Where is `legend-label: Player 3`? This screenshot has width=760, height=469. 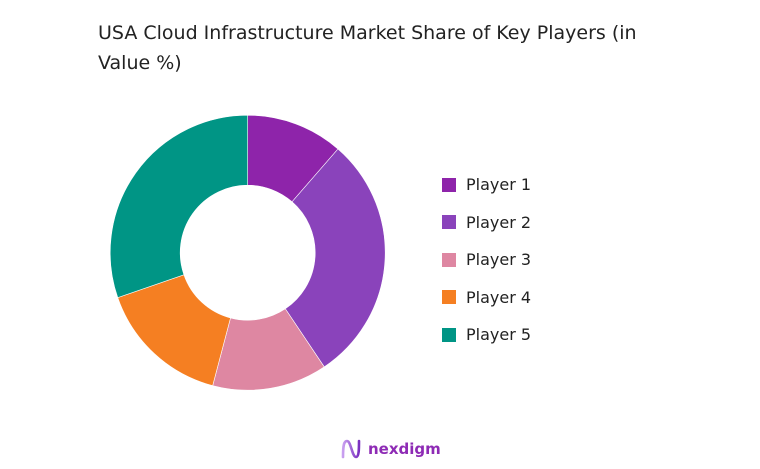
legend-label: Player 3 is located at coordinates (499, 260).